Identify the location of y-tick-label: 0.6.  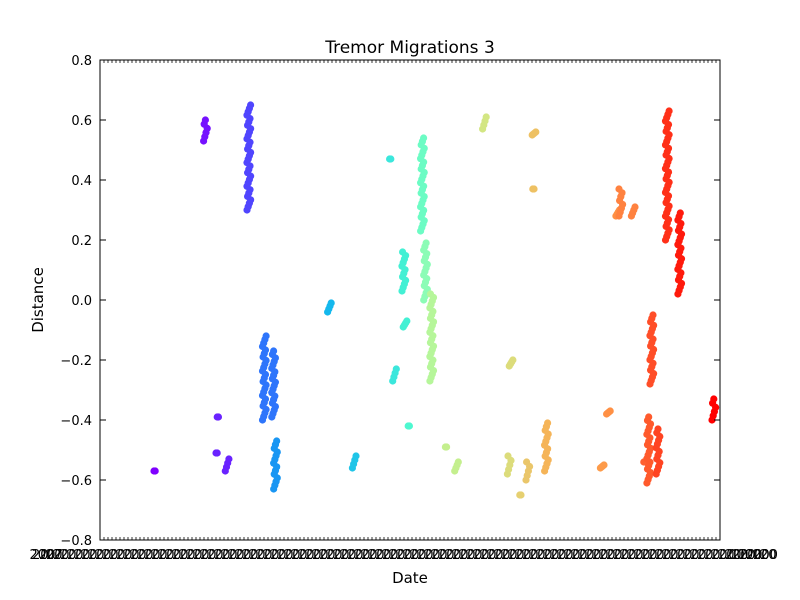
(81, 121).